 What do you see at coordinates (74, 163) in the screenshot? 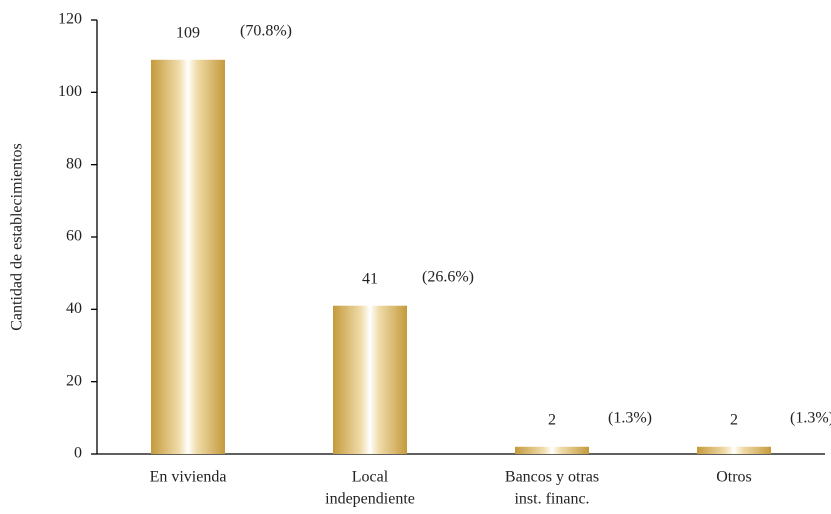
I see `y-tick-label: 80` at bounding box center [74, 163].